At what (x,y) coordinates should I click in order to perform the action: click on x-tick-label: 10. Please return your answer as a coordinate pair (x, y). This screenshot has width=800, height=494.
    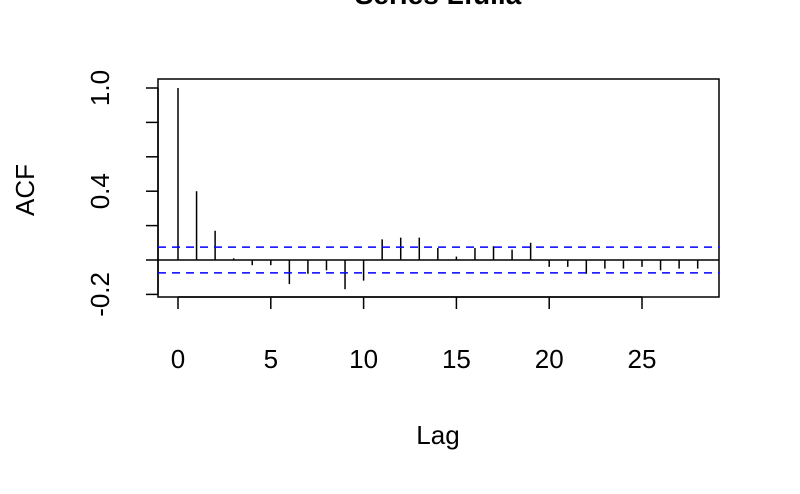
    Looking at the image, I should click on (363, 359).